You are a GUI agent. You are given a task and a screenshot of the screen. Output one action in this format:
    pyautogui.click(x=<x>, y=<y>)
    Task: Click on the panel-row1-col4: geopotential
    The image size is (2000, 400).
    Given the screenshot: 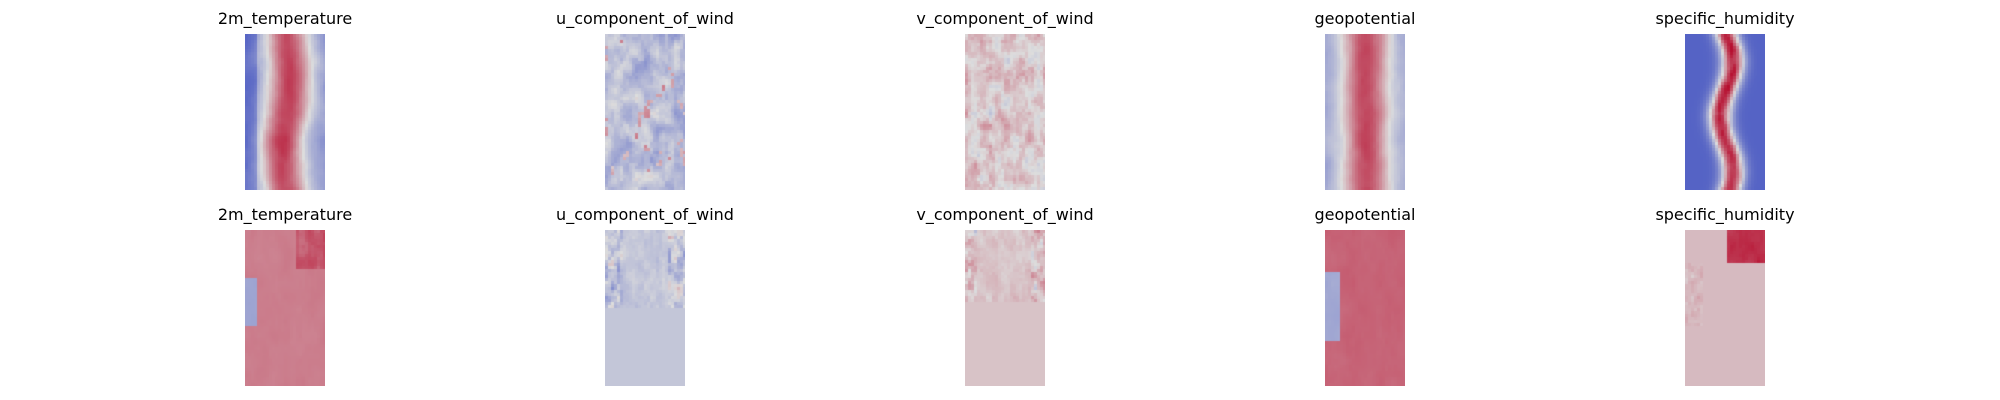 What is the action you would take?
    pyautogui.click(x=1365, y=99)
    